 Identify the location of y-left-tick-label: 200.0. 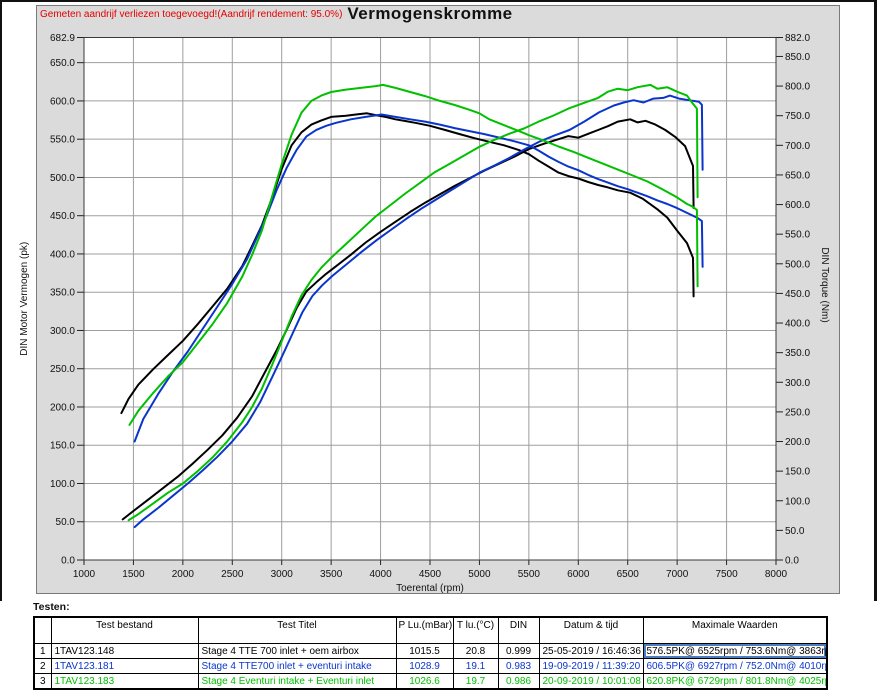
(62, 407).